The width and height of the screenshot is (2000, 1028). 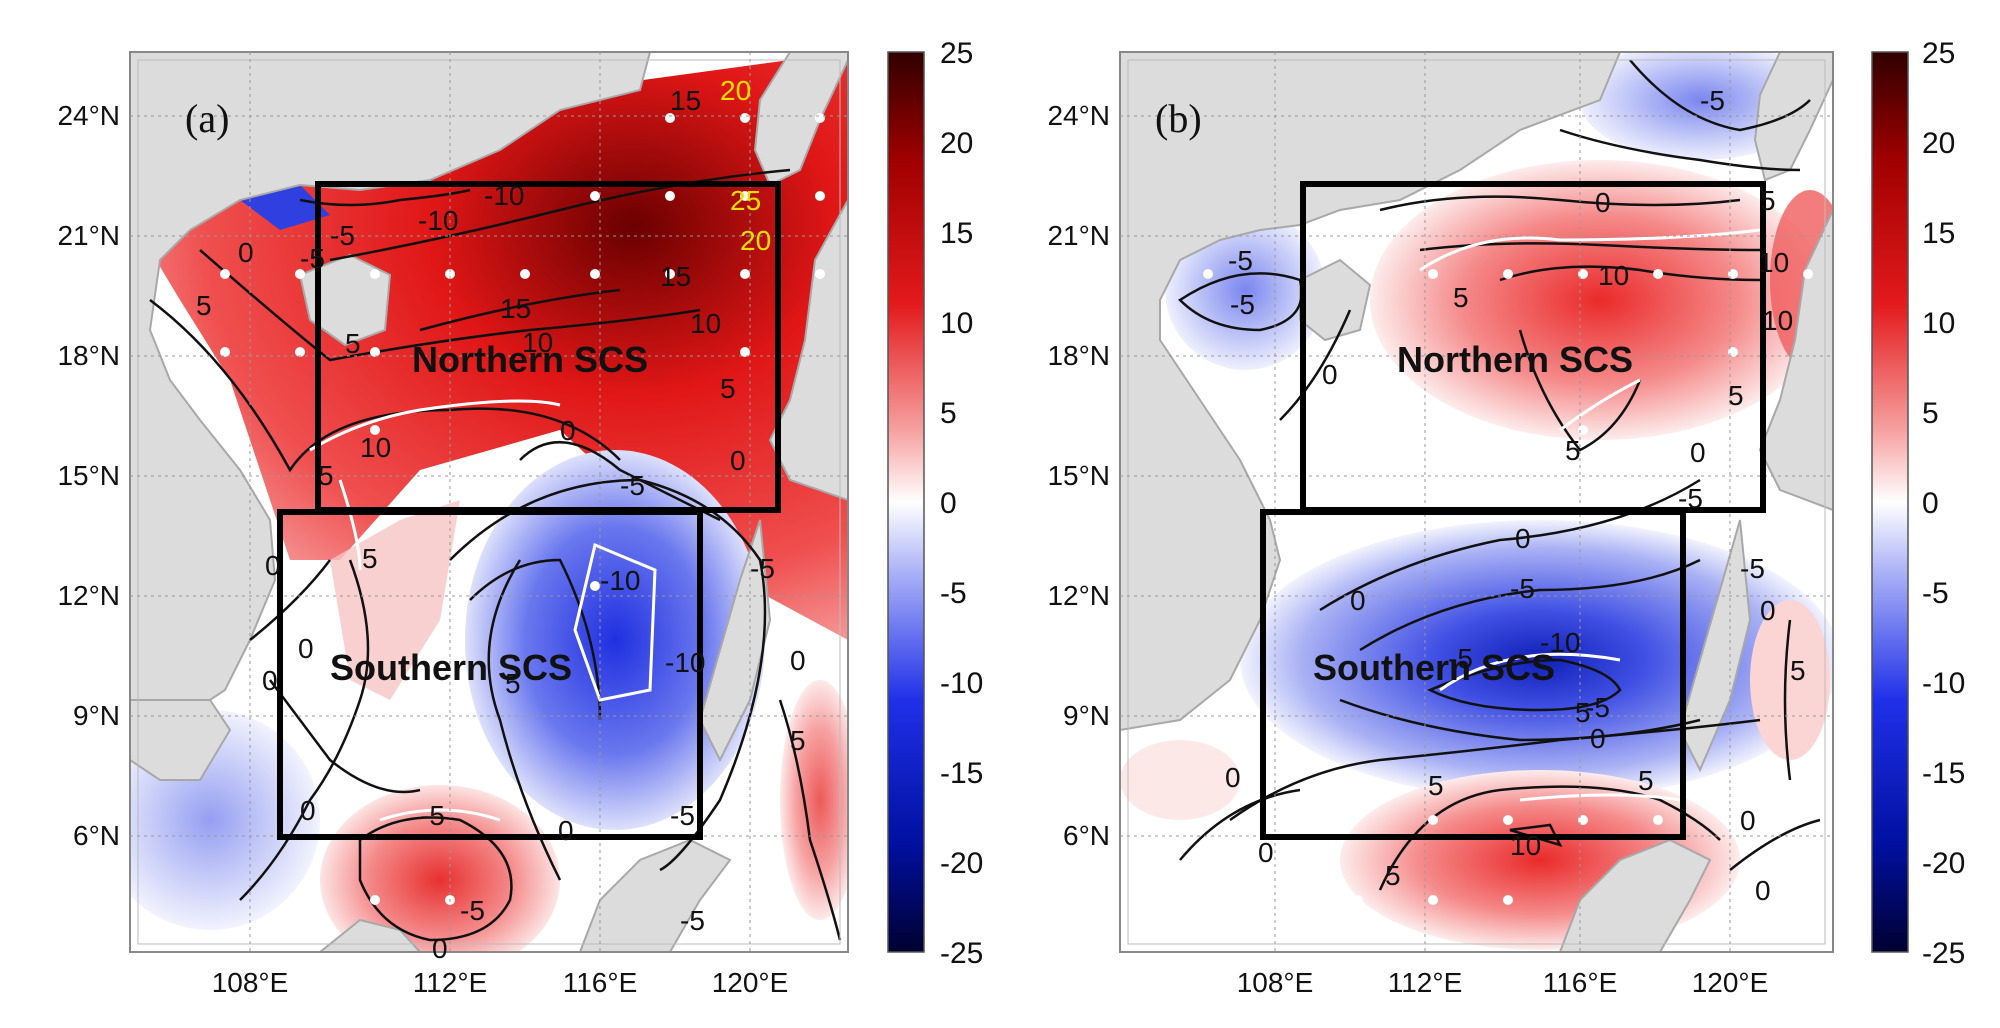 What do you see at coordinates (735, 90) in the screenshot?
I see `contour-label: 20` at bounding box center [735, 90].